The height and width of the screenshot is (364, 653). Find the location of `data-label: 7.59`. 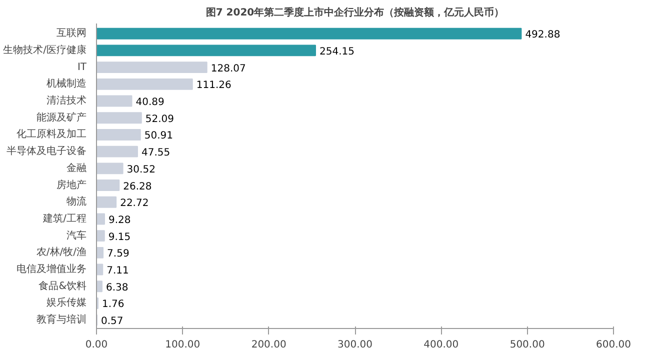

data-label: 7.59 is located at coordinates (118, 254).